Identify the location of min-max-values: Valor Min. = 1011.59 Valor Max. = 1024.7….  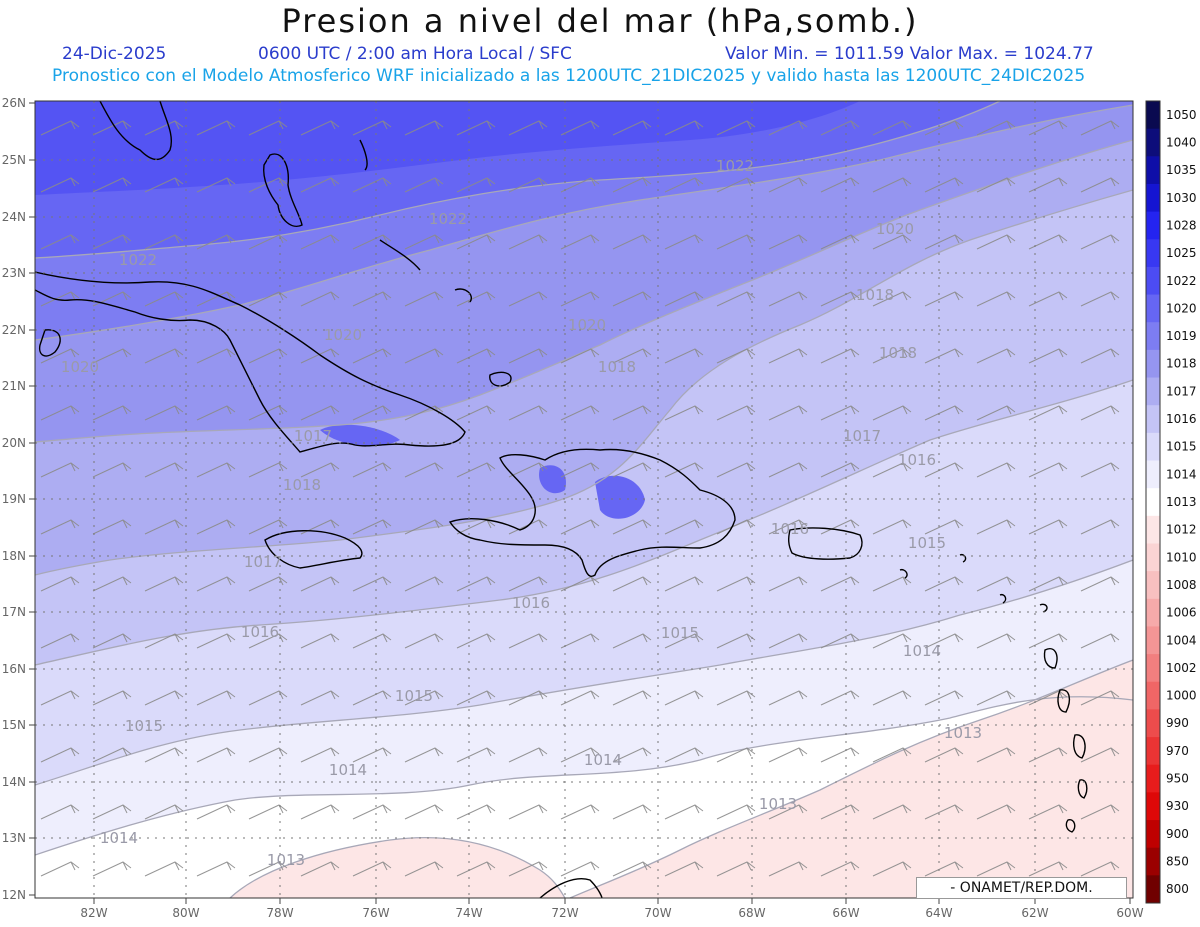
(909, 54).